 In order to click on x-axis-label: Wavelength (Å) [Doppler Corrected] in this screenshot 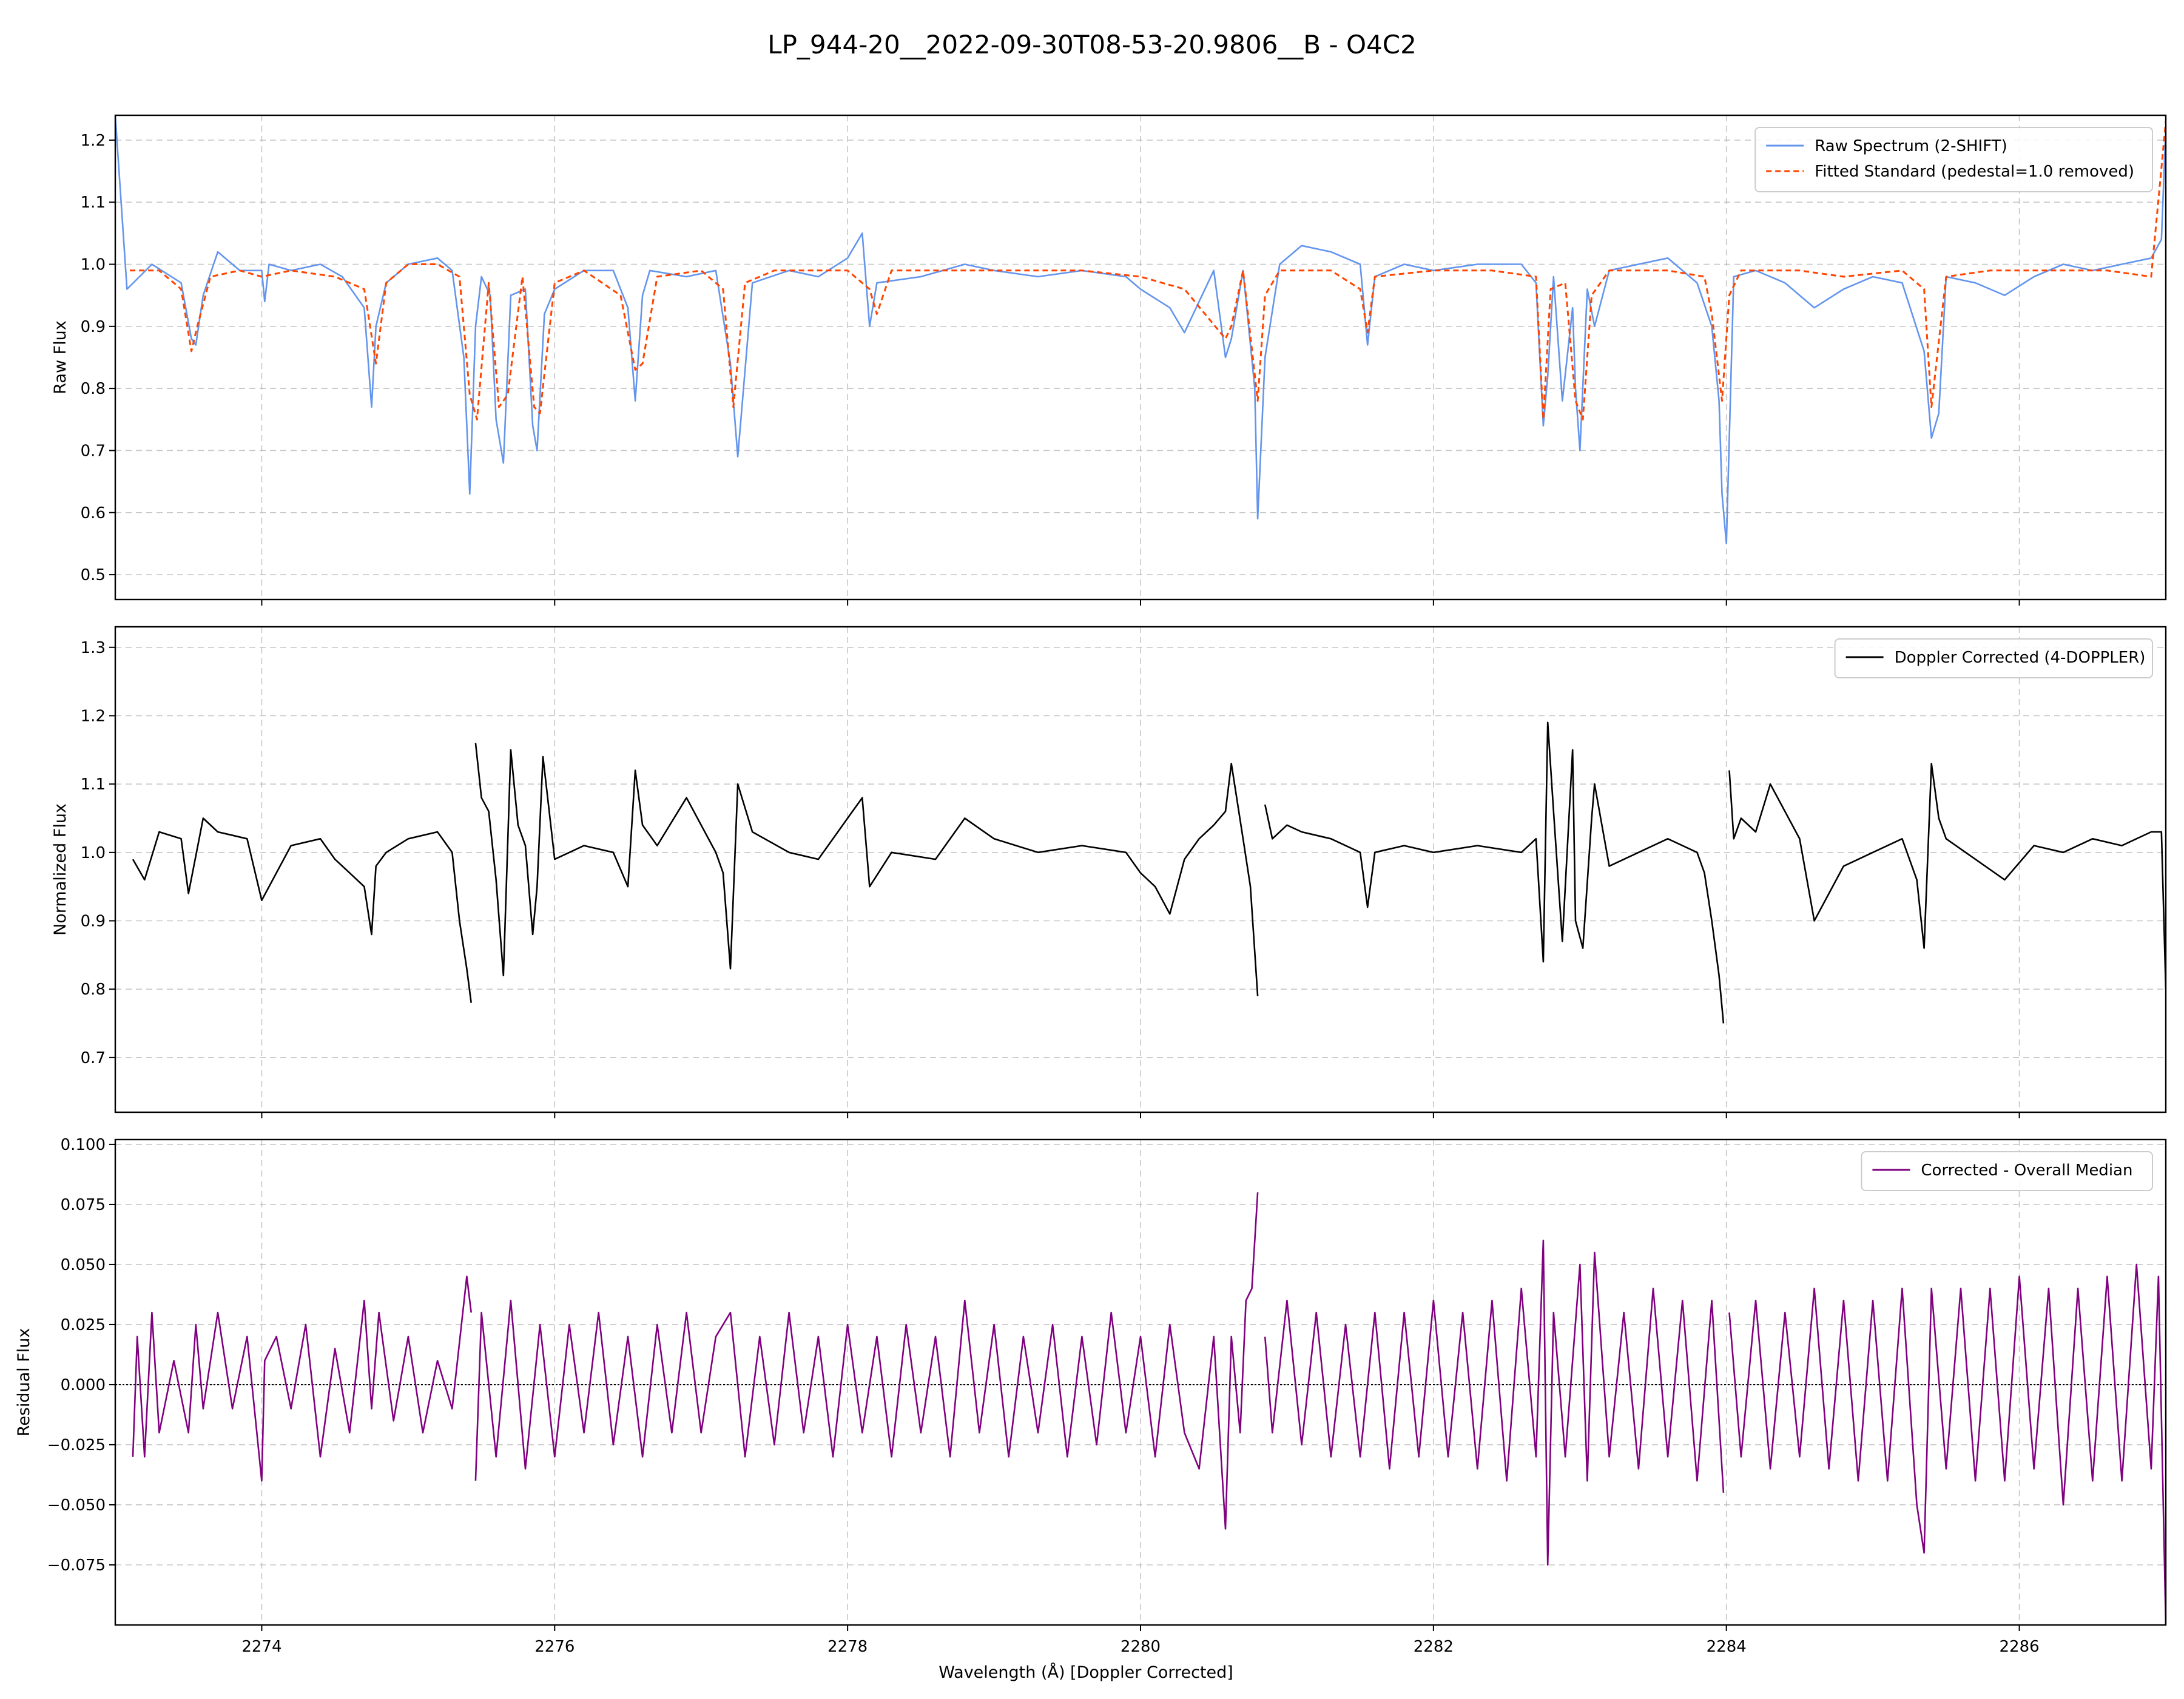, I will do `click(1086, 1672)`.